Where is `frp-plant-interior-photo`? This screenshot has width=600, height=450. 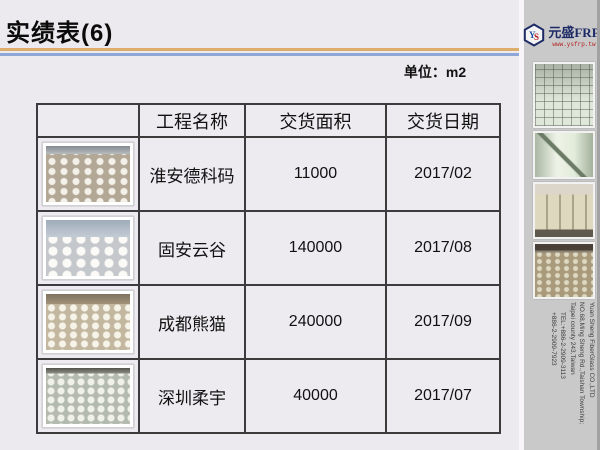
frp-plant-interior-photo is located at coordinates (564, 270).